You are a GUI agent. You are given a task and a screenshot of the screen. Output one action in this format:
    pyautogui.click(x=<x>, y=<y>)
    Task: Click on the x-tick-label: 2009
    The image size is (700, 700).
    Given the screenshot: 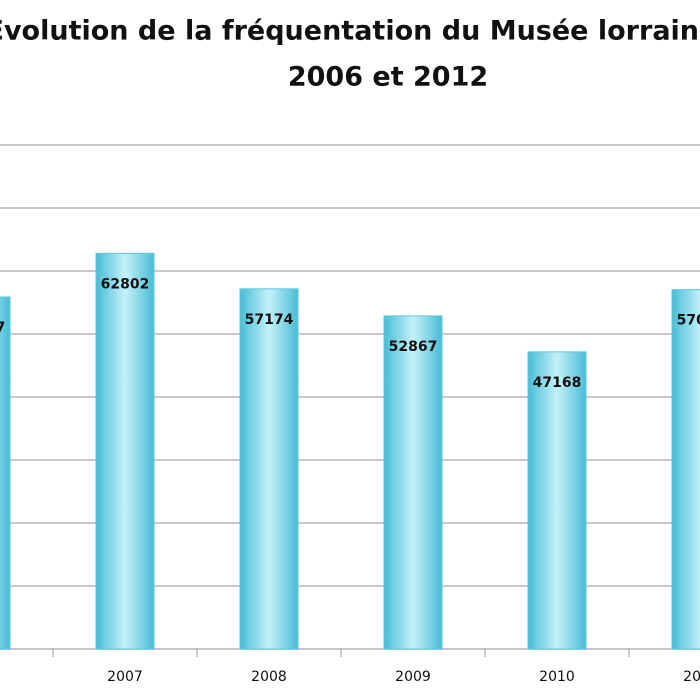 What is the action you would take?
    pyautogui.click(x=413, y=677)
    